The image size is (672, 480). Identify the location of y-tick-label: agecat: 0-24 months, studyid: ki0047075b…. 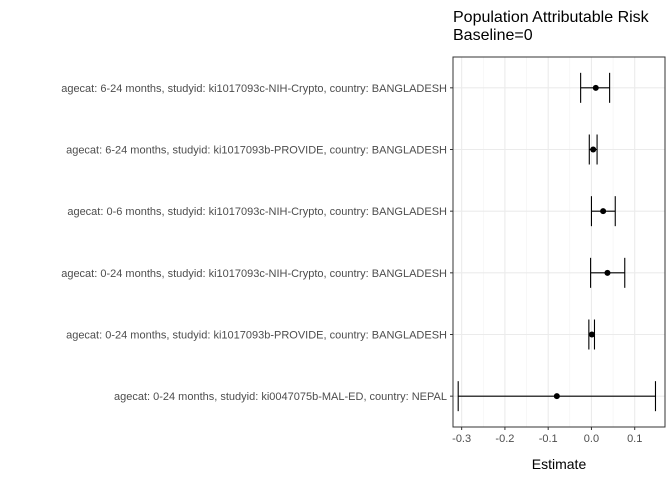
(280, 397).